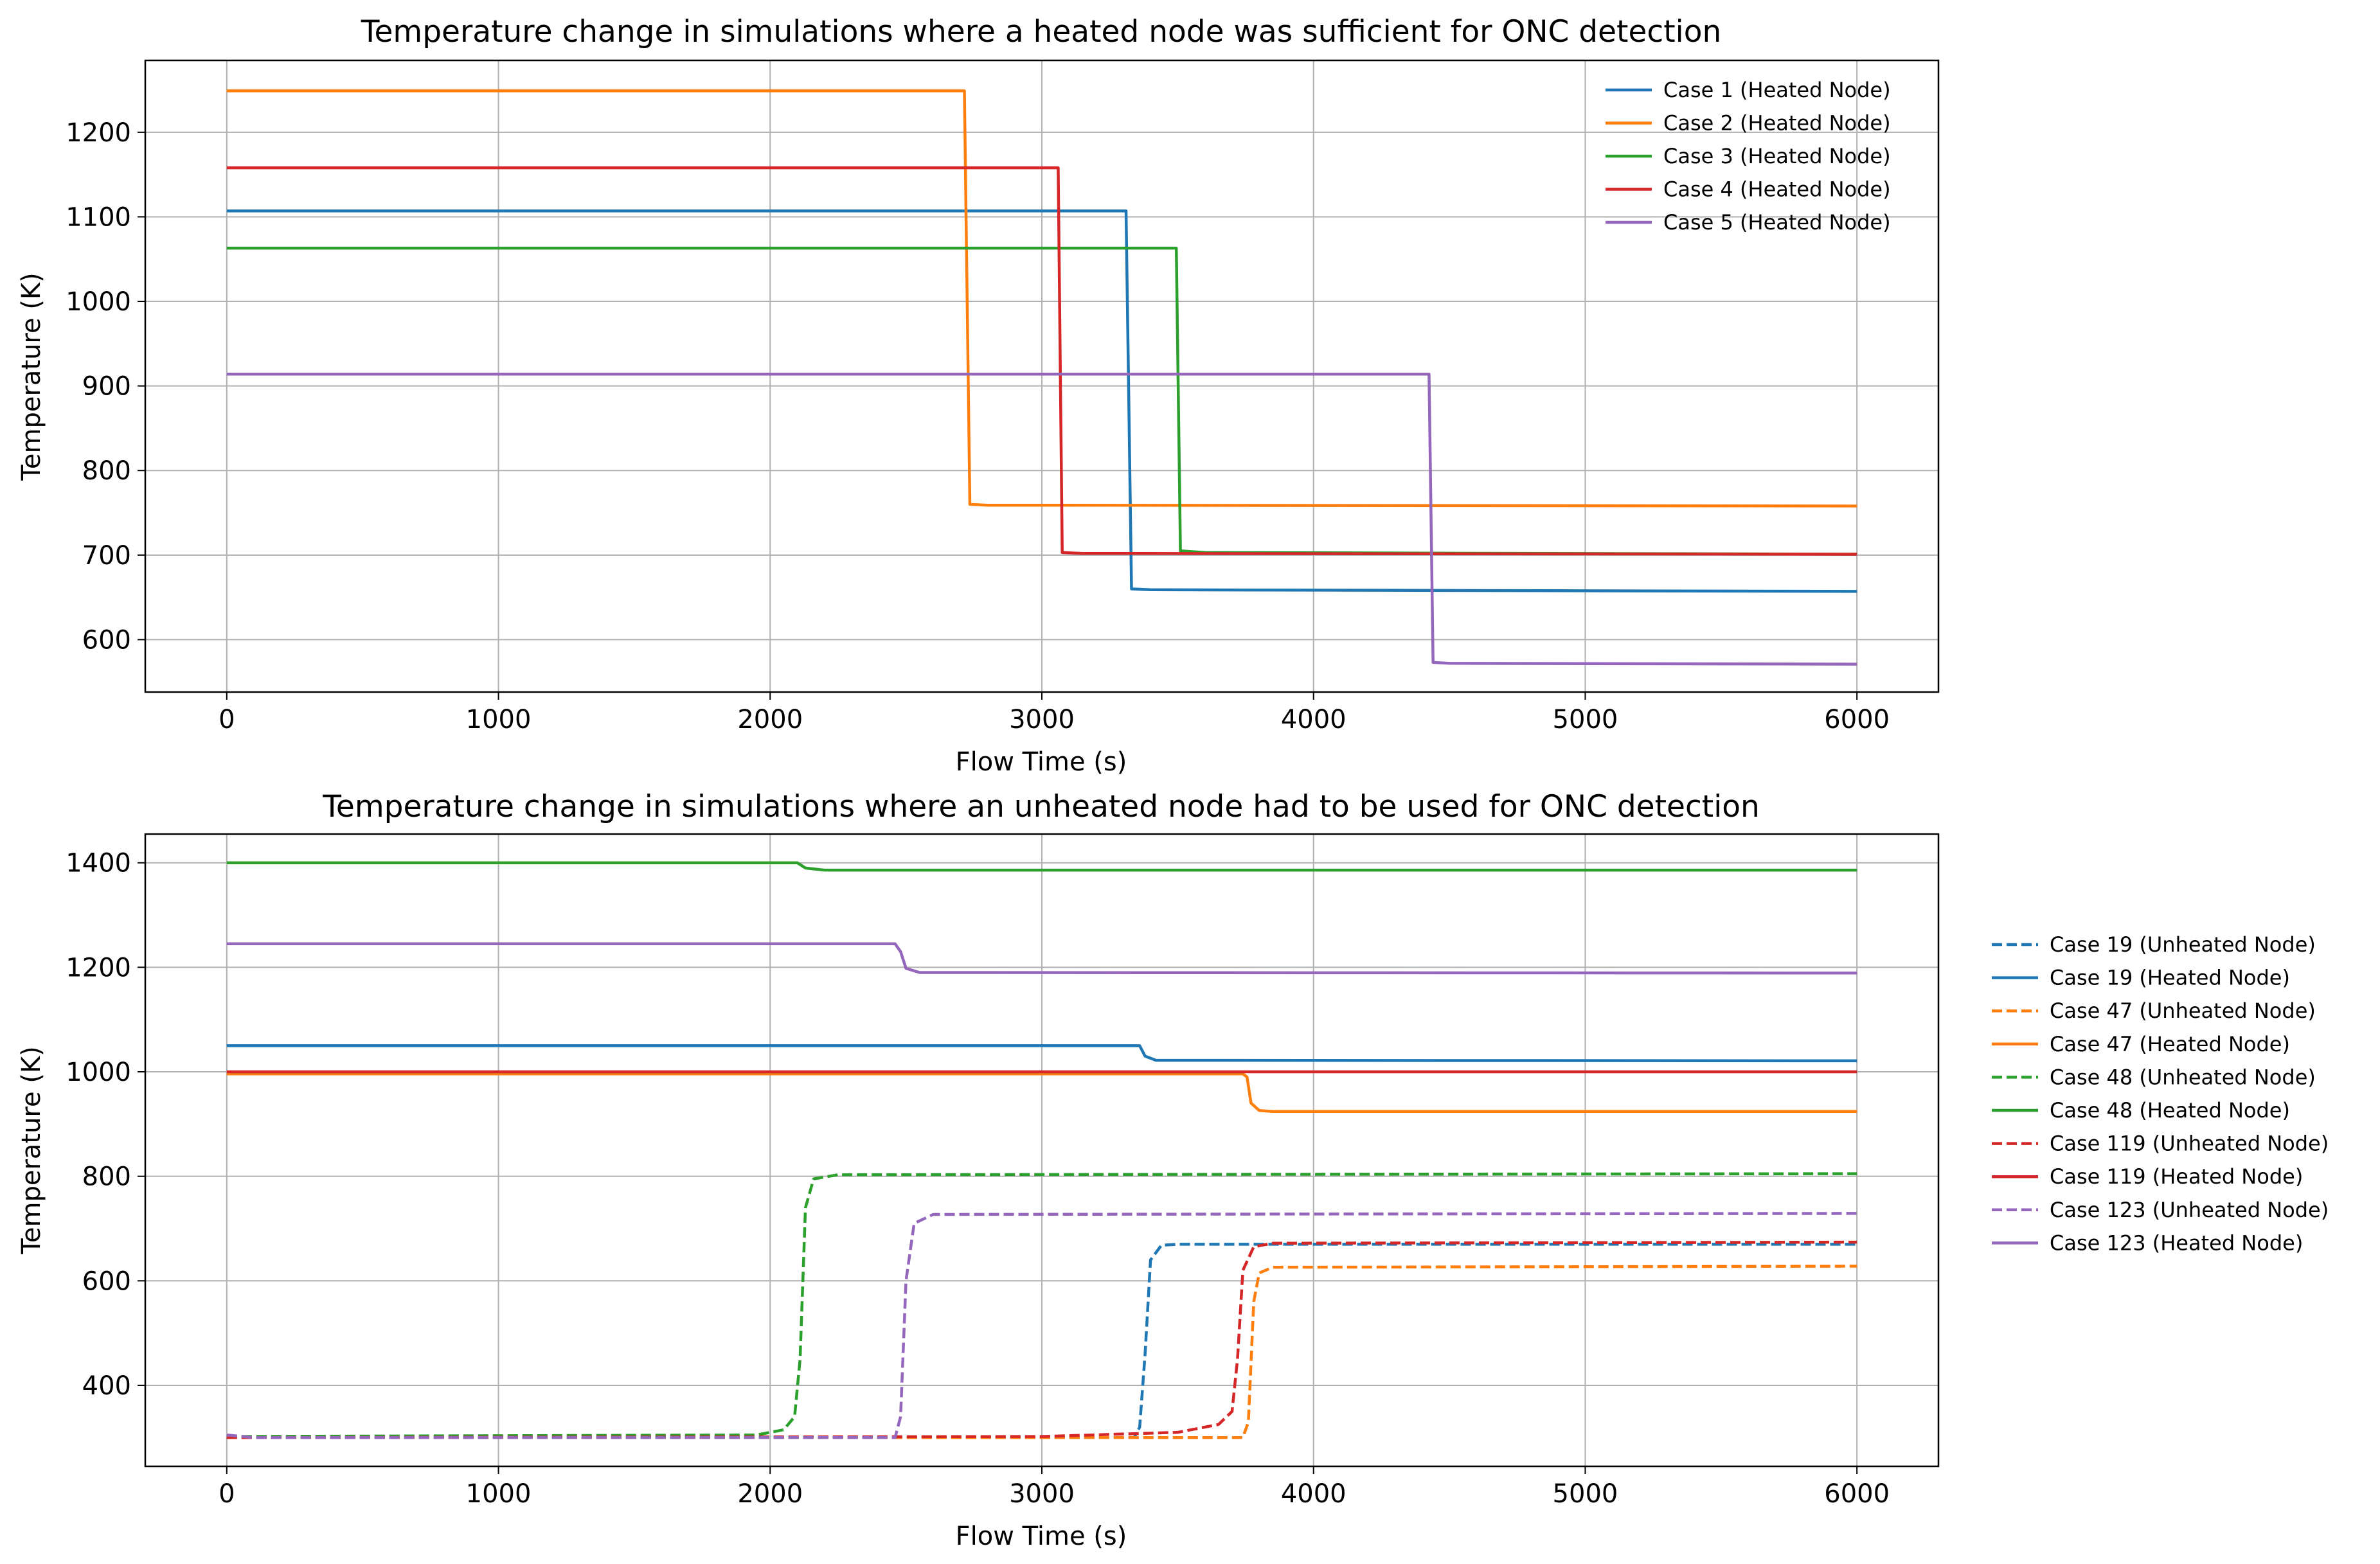 This screenshot has height=1564, width=2380. What do you see at coordinates (2177, 1176) in the screenshot?
I see `legend-label-case-119-heated-node: Case 119 (Heated Node)` at bounding box center [2177, 1176].